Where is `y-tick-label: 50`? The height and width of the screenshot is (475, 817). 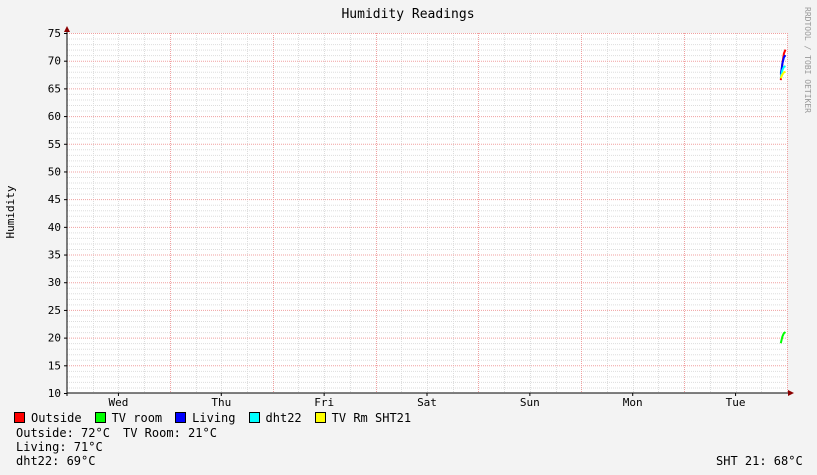
y-tick-label: 50 is located at coordinates (54, 171).